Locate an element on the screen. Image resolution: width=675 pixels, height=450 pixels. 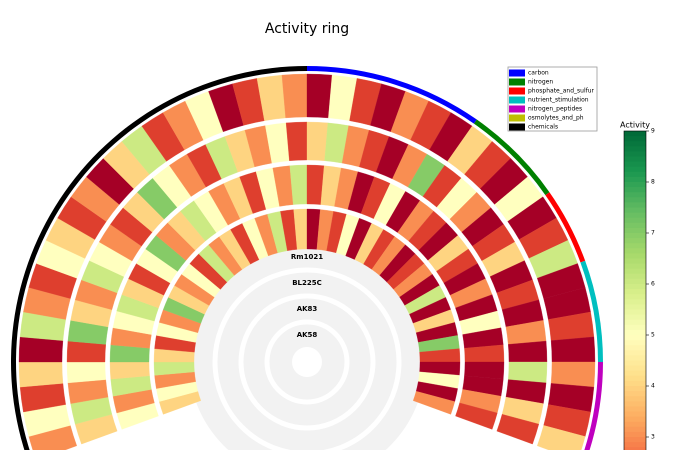
ring-label: BL225C is located at coordinates (307, 283).